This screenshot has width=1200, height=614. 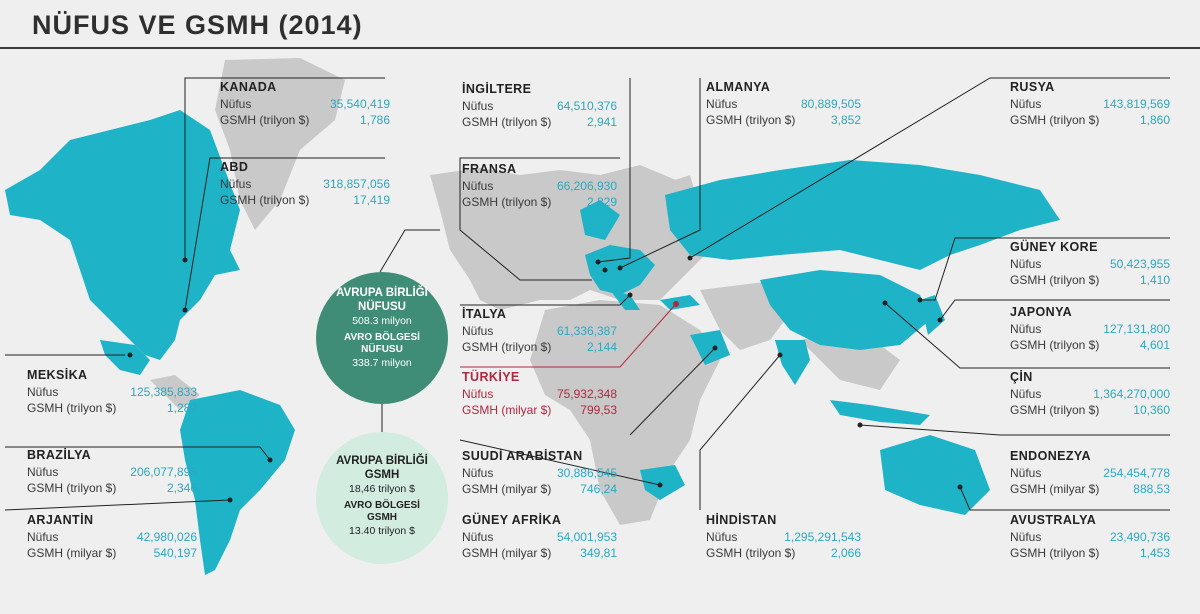 I want to click on country-name: JAPONYA, so click(x=1041, y=312).